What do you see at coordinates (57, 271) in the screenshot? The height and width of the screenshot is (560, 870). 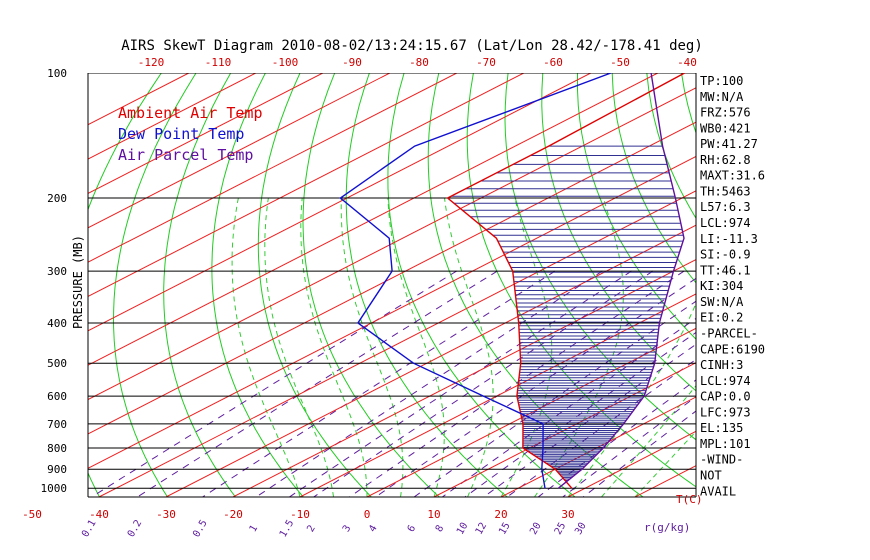 I see `pressure-tick-label: 300` at bounding box center [57, 271].